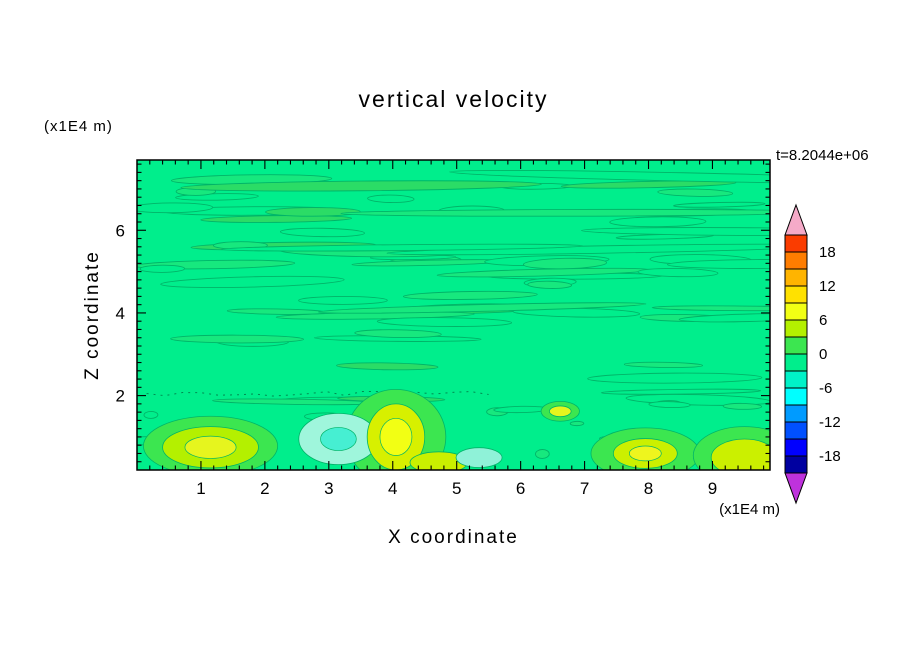 The height and width of the screenshot is (654, 904). What do you see at coordinates (812, 354) in the screenshot?
I see `colorbar: 18 12 6 0 -6 -12 -18` at bounding box center [812, 354].